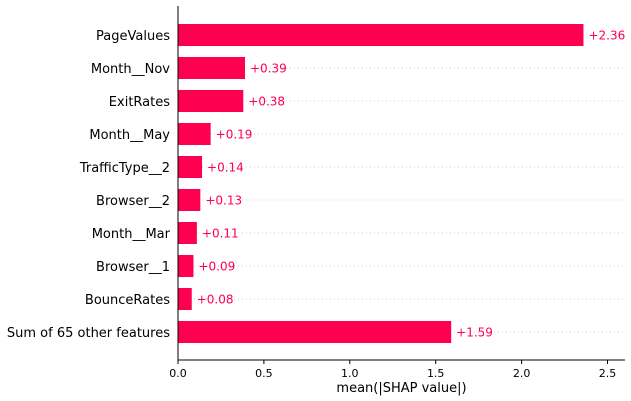 This screenshot has height=401, width=631. Describe the element at coordinates (401, 388) in the screenshot. I see `x-axis-title: mean(|SHAP value|)` at that location.